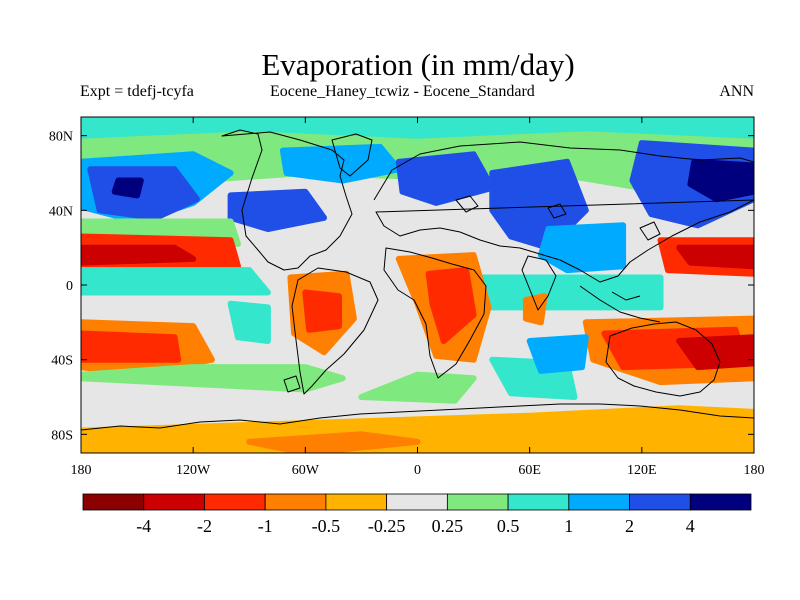 This screenshot has width=800, height=600. Describe the element at coordinates (690, 526) in the screenshot. I see `colorbar-label: 4` at that location.